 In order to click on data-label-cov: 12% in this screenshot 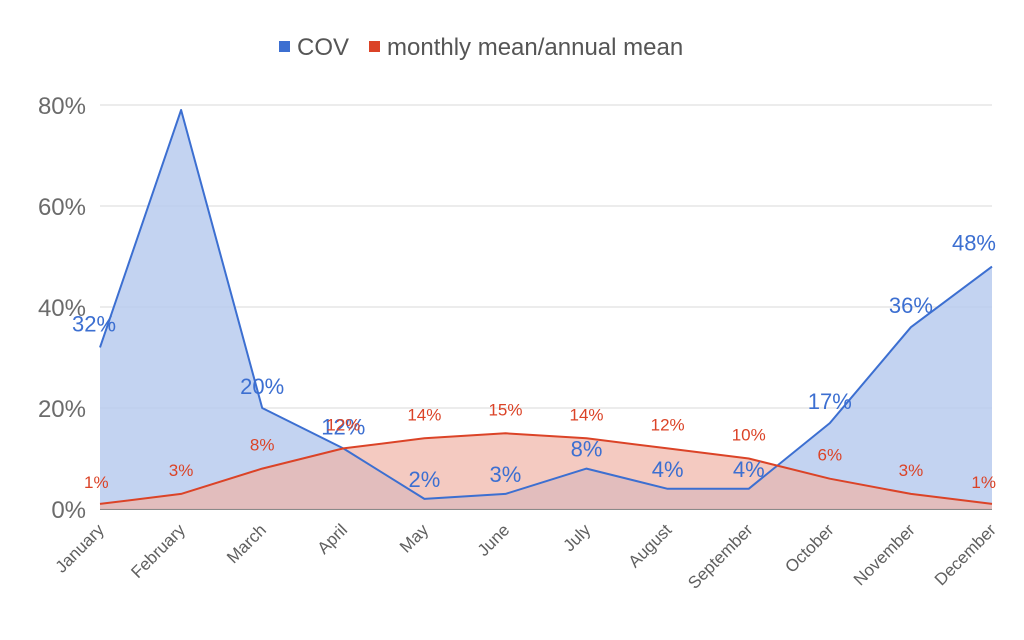, I will do `click(343, 426)`.